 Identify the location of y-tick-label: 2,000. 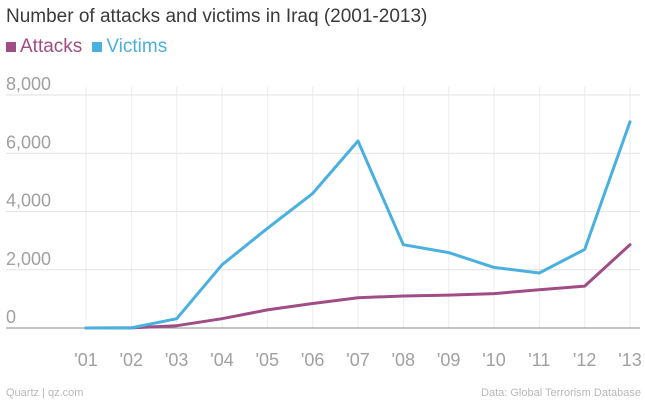
(28, 259).